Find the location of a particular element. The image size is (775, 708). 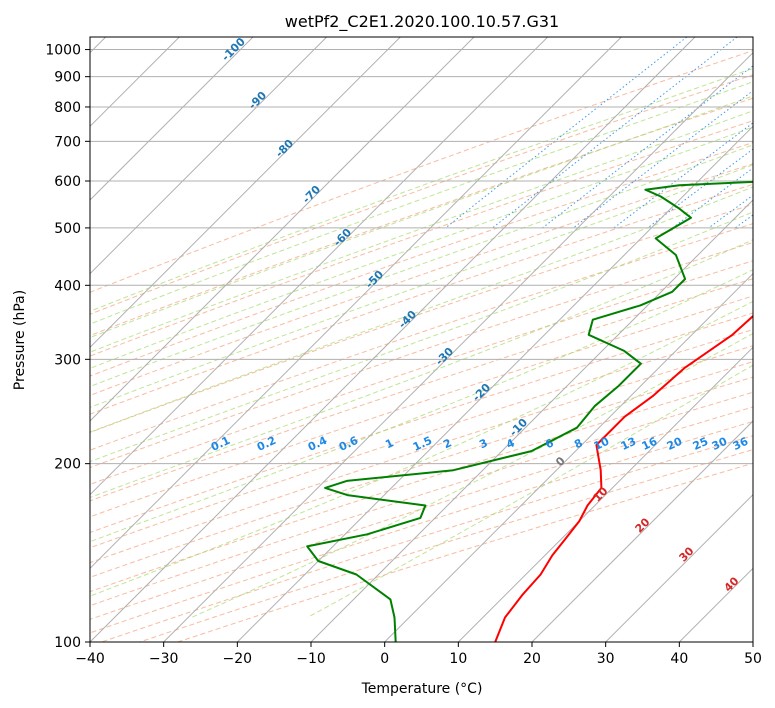

x-tick-label: −20 is located at coordinates (238, 659).